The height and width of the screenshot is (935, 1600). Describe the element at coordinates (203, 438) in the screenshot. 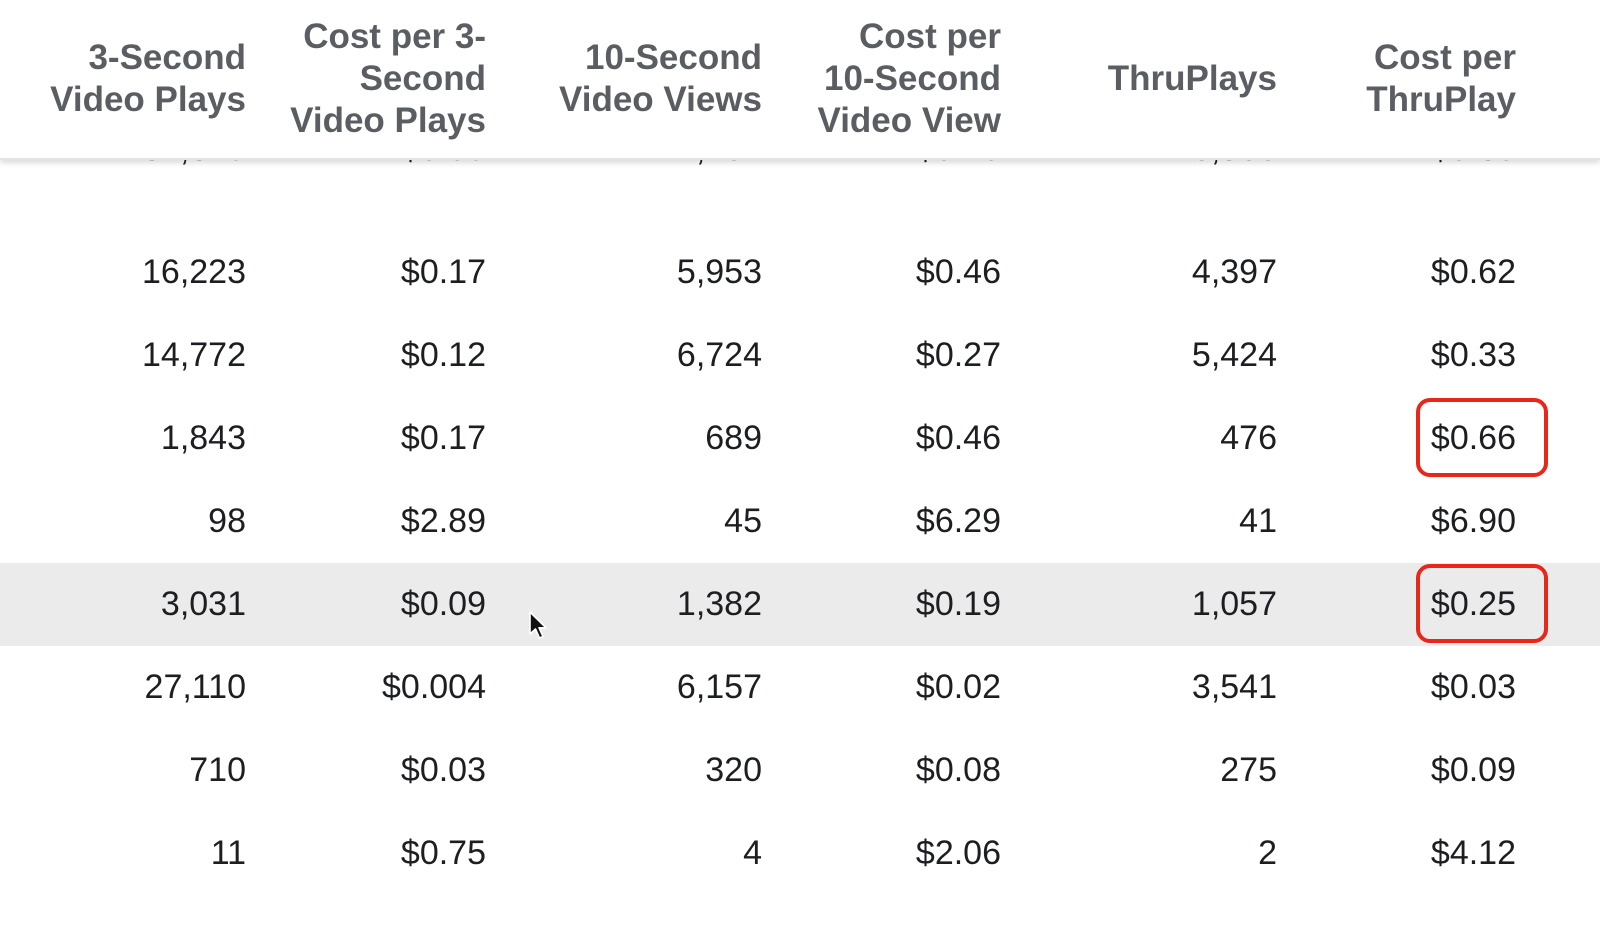

I see `table-cell: 1,843` at that location.